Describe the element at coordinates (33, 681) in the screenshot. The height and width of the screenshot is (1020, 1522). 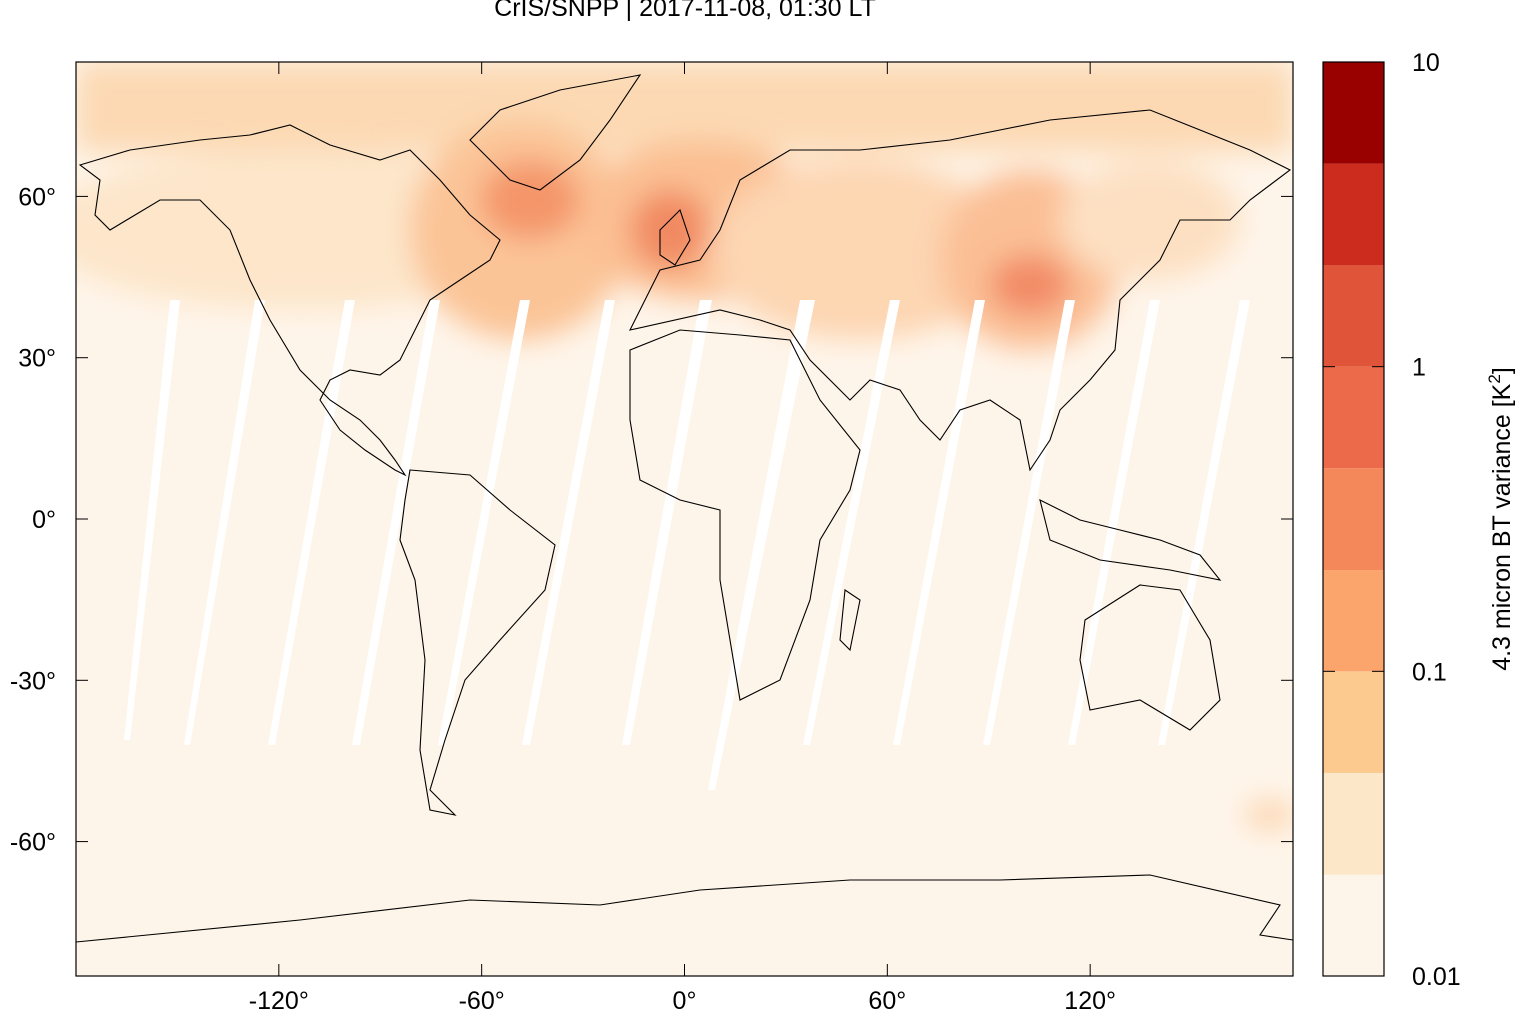
I see `y-tick-label: -30°` at that location.